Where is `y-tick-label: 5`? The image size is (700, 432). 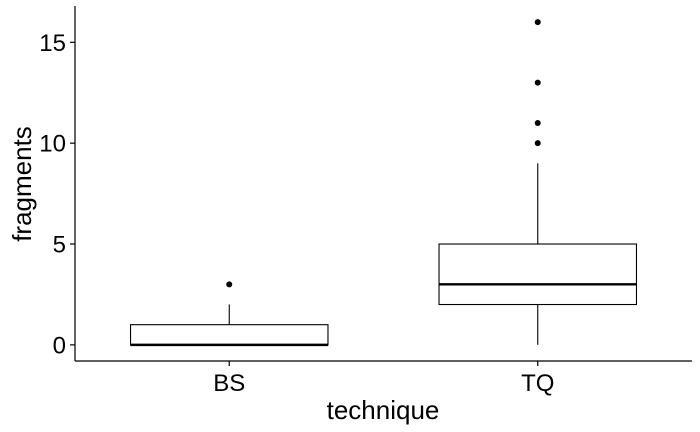 y-tick-label: 5 is located at coordinates (59, 245).